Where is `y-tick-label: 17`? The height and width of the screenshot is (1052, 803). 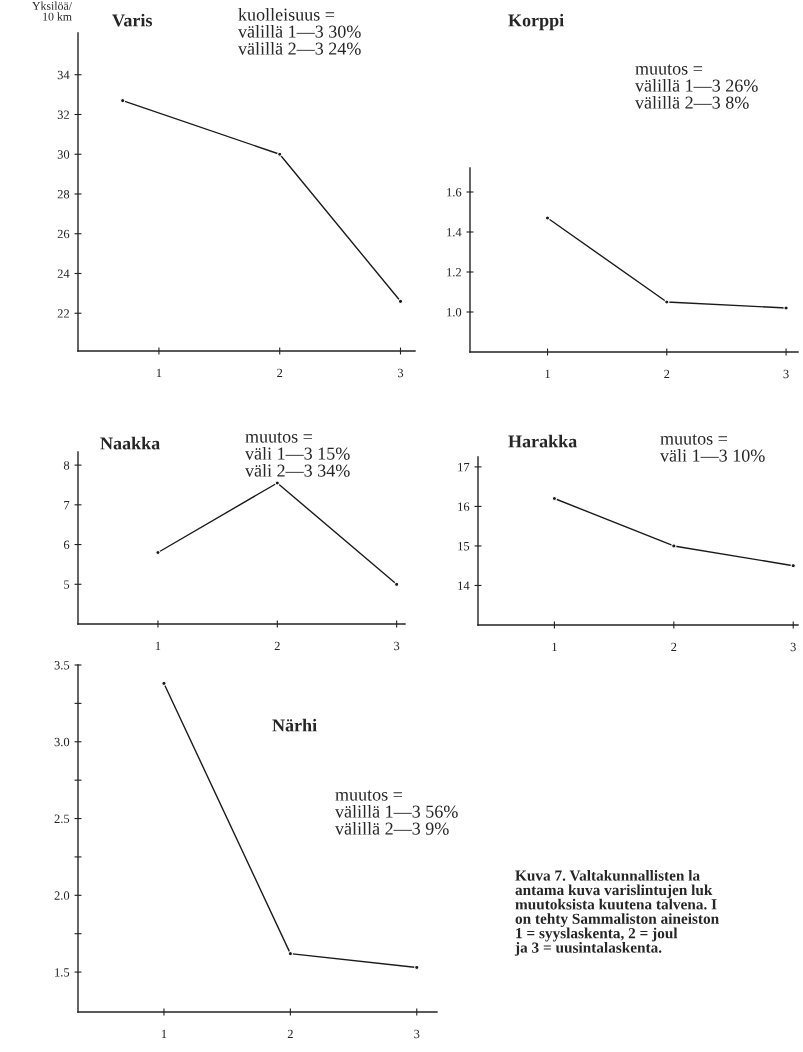 y-tick-label: 17 is located at coordinates (464, 467).